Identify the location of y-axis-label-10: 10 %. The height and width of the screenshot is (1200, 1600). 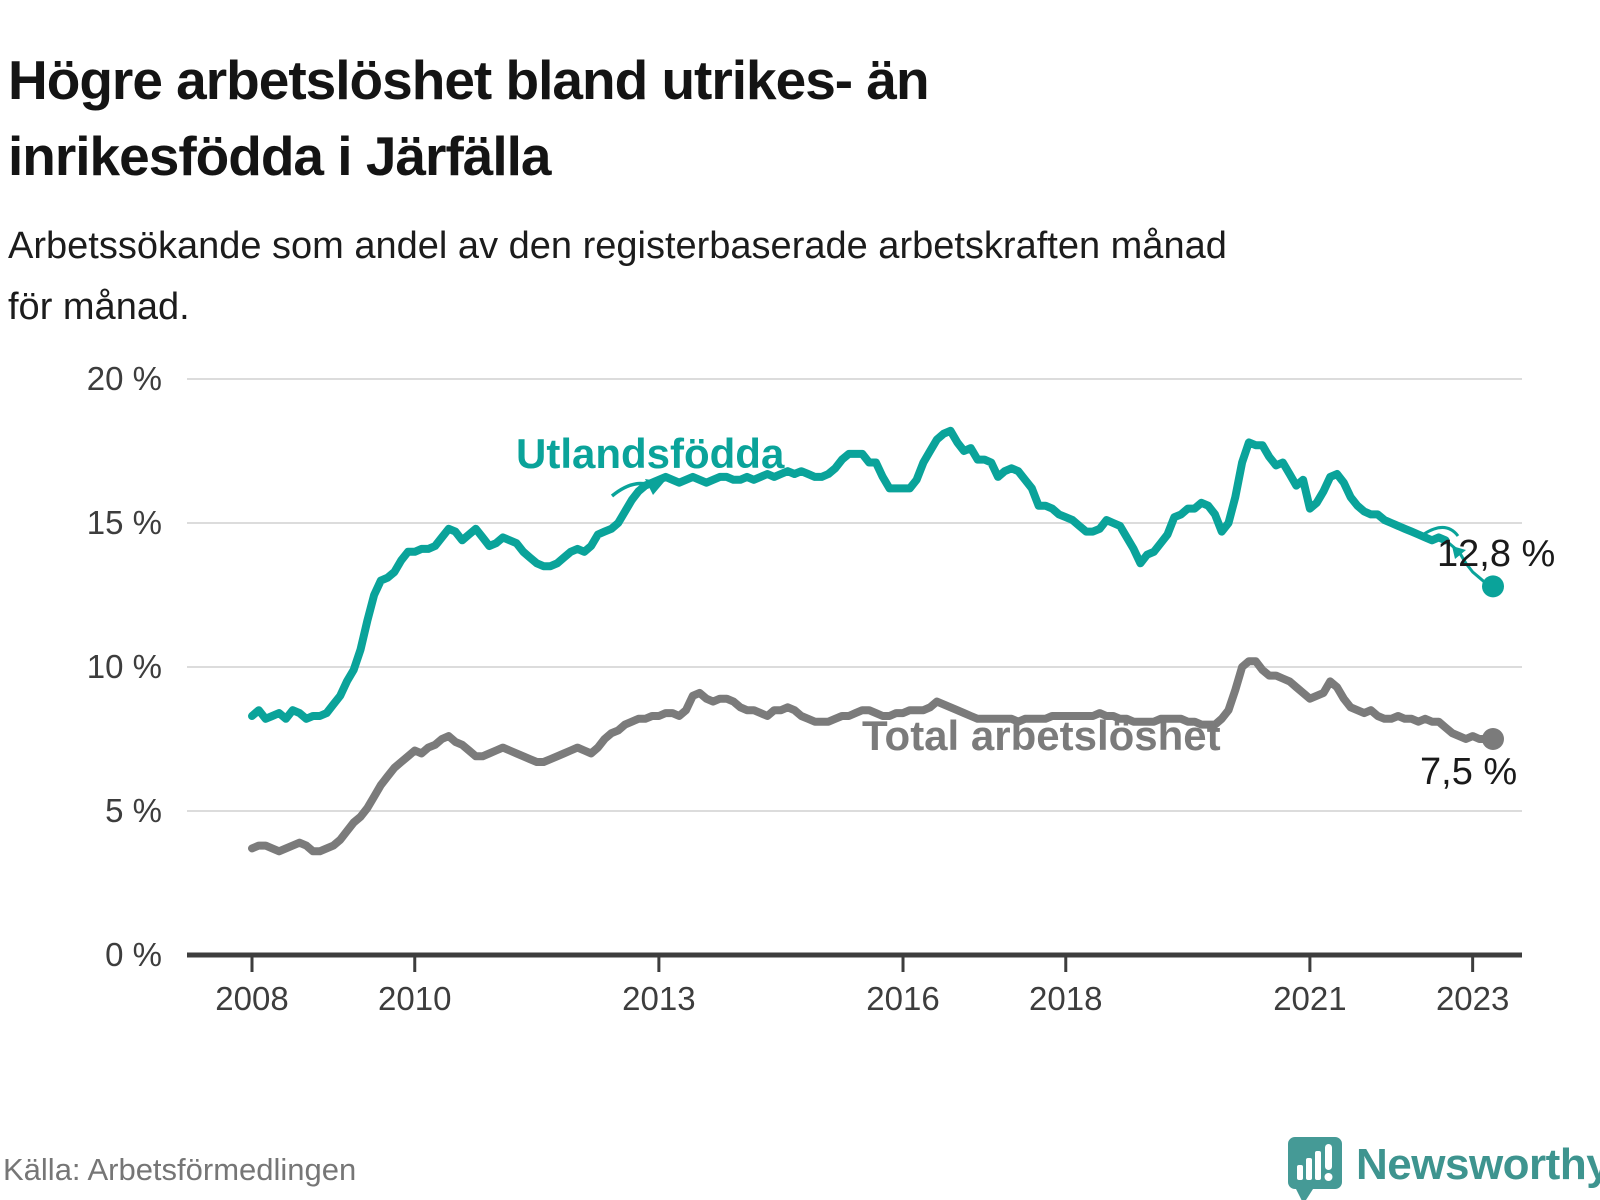
(124, 666).